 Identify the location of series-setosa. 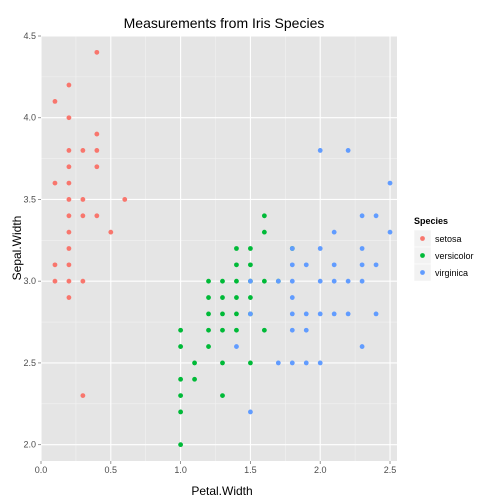
(90, 224).